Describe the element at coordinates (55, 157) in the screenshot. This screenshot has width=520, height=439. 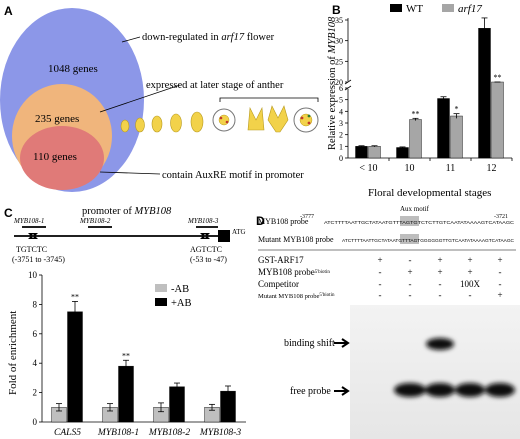
I see `venn-inner-count: 110 genes` at that location.